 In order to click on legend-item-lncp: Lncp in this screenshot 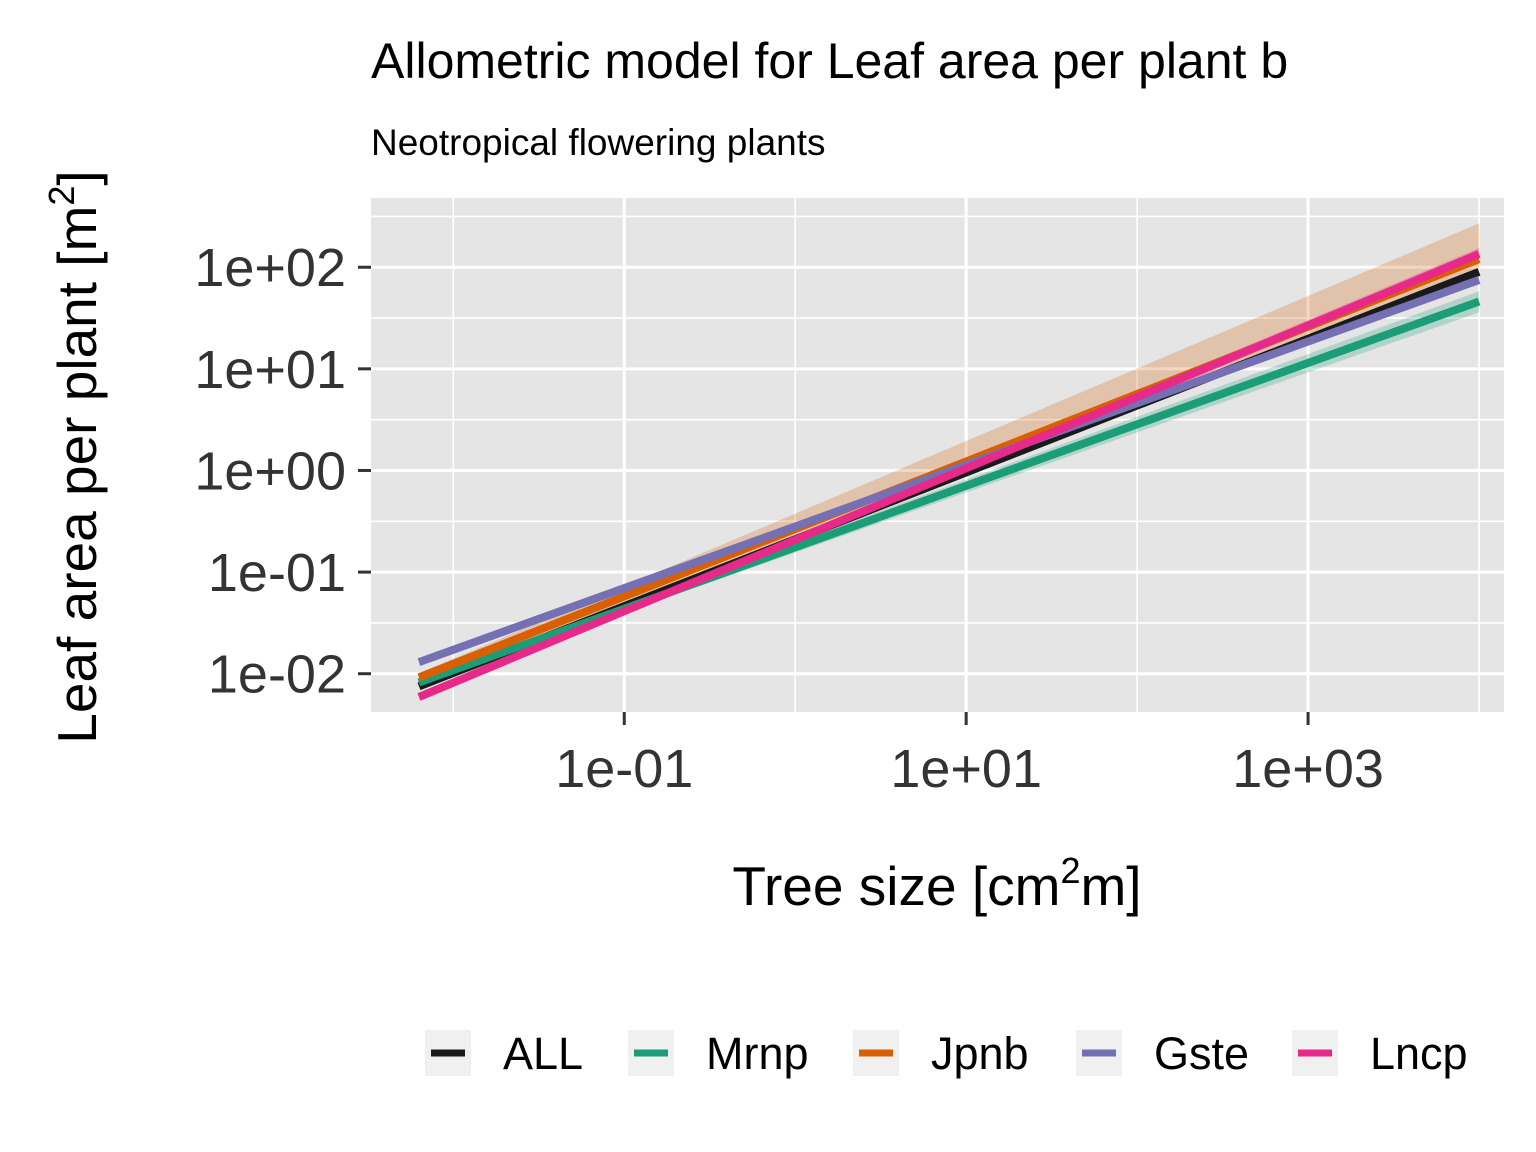, I will do `click(1380, 1053)`.